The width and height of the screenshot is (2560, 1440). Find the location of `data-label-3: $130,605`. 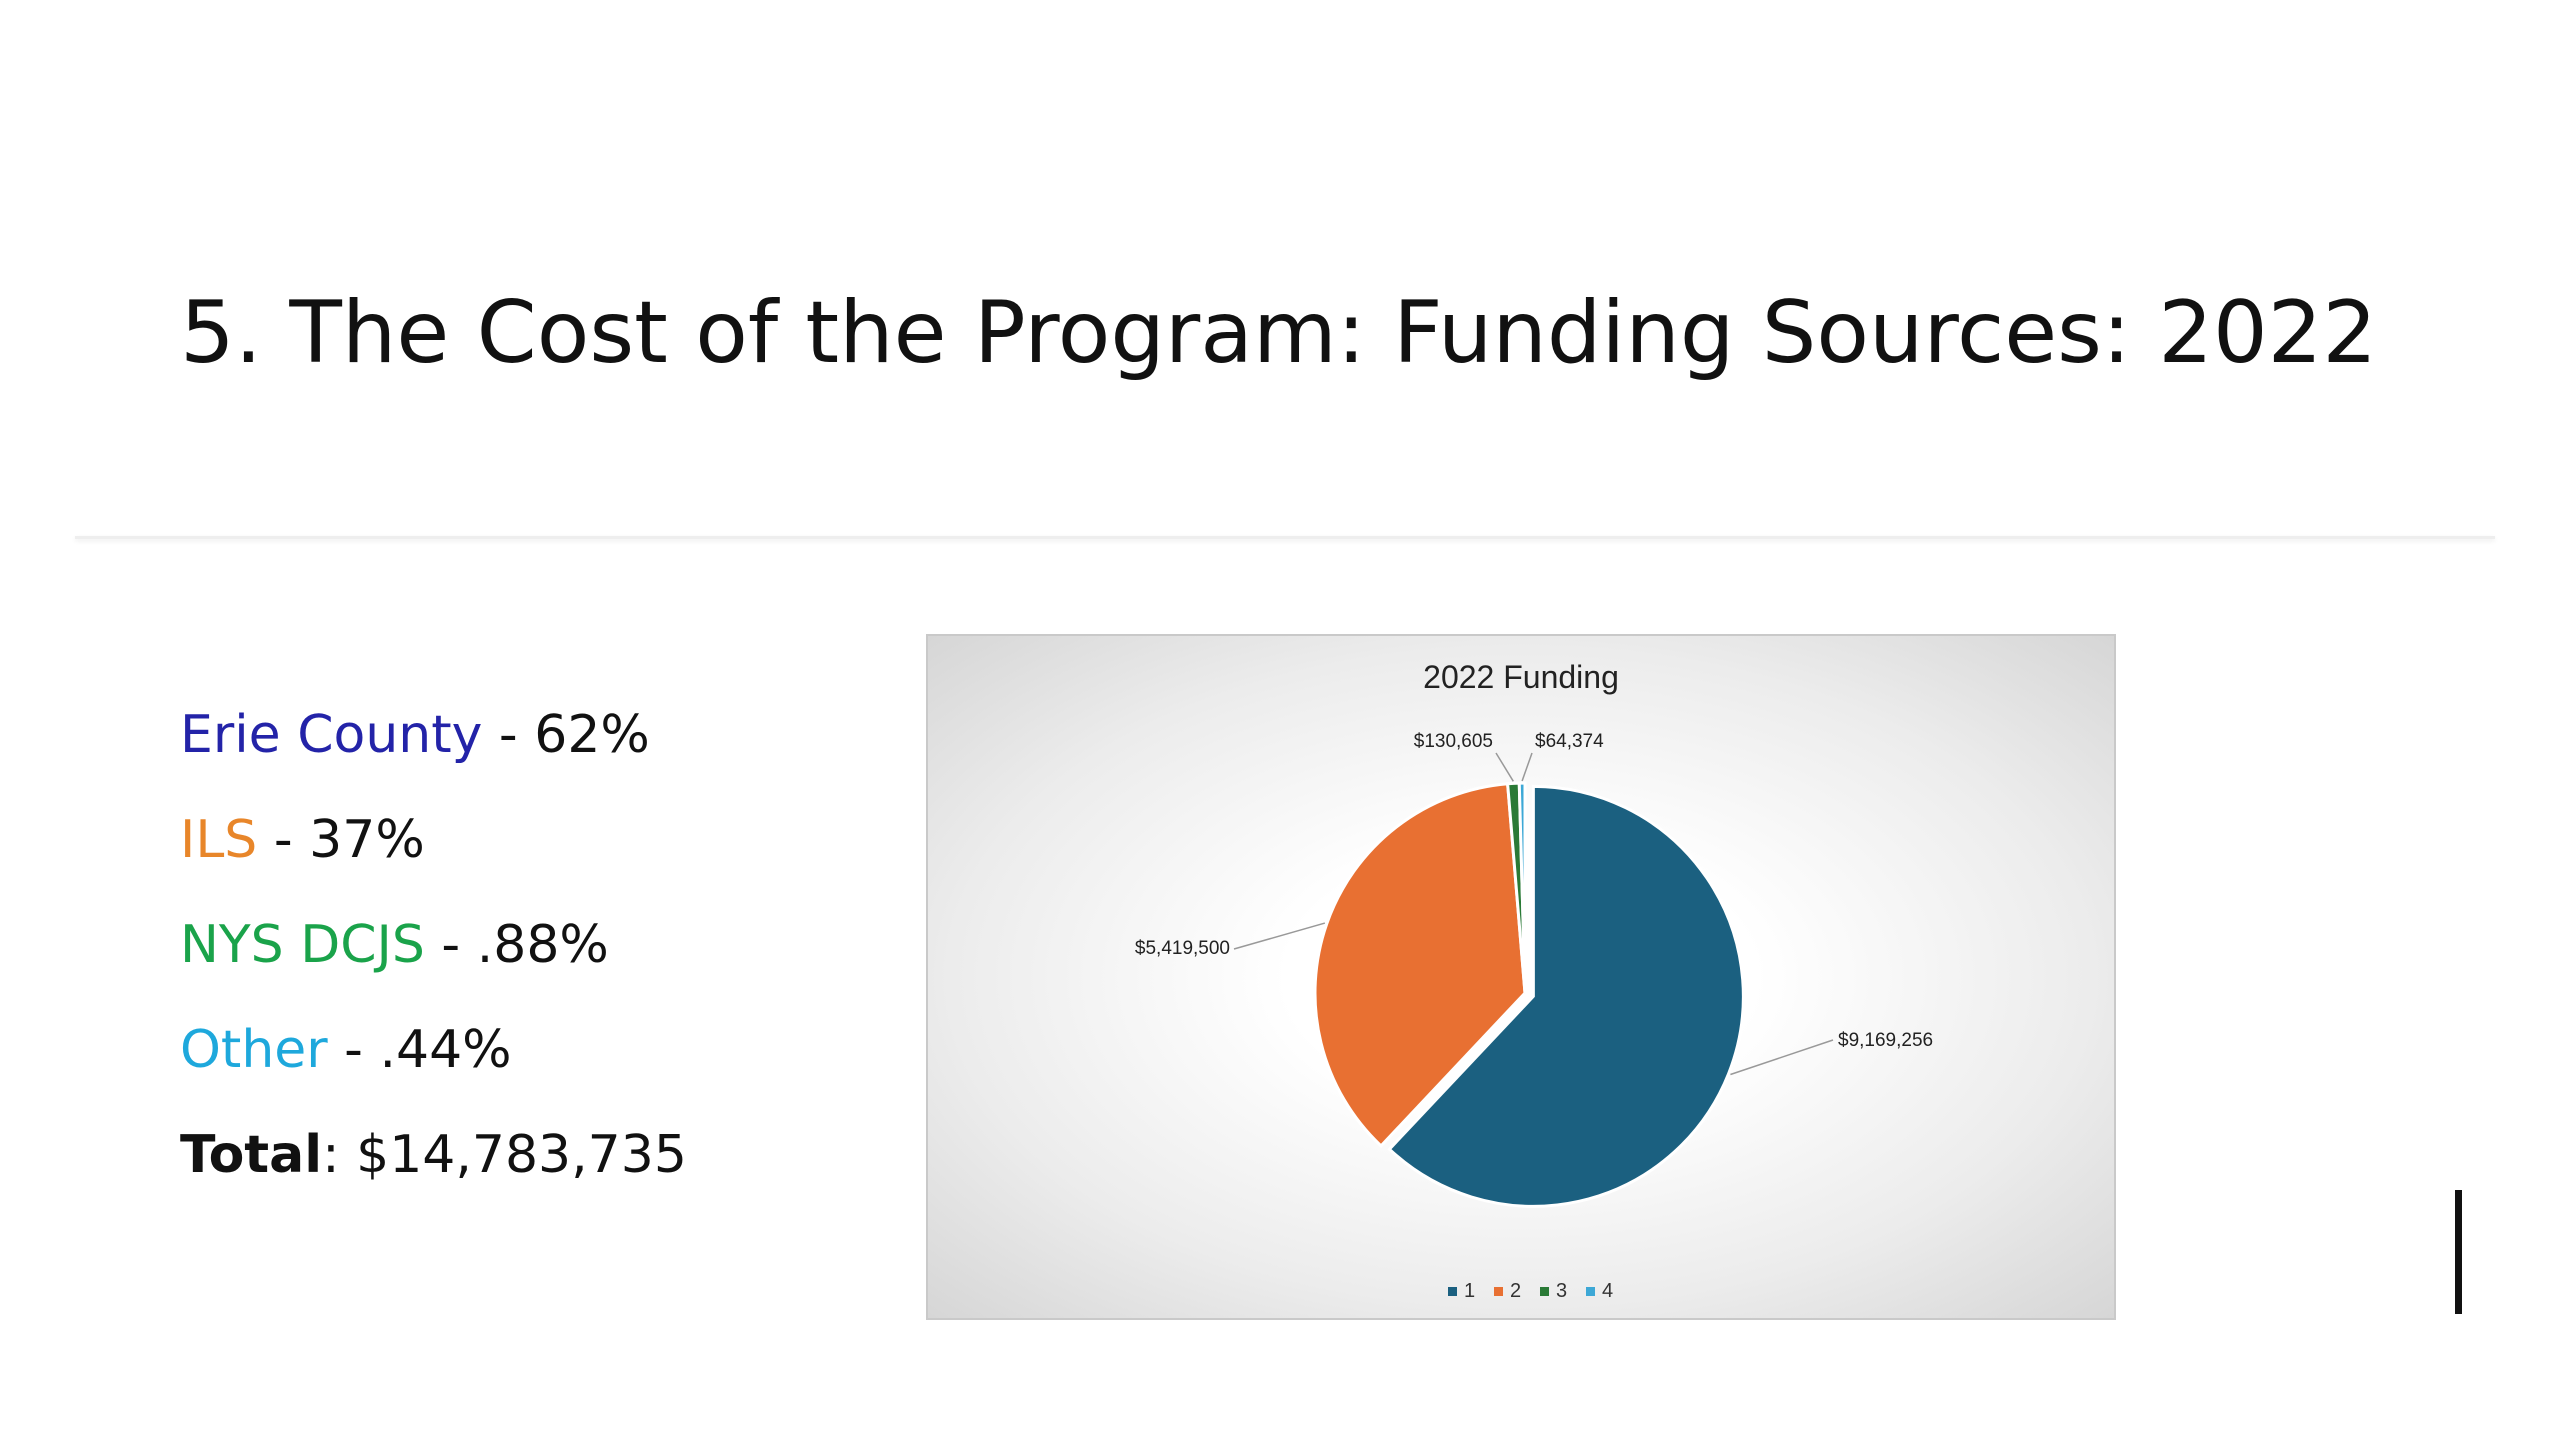

data-label-3: $130,605 is located at coordinates (1453, 741).